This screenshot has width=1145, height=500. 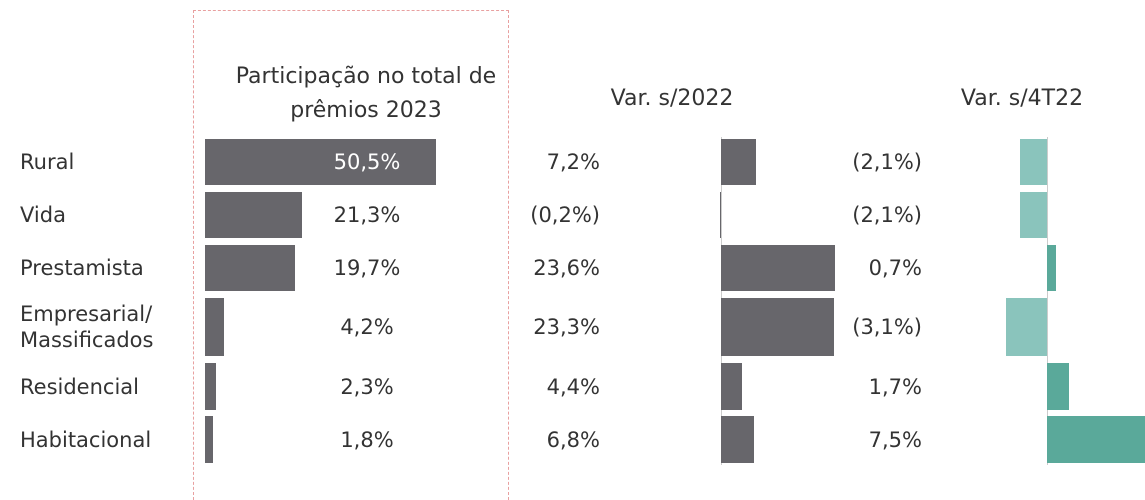 What do you see at coordinates (79, 386) in the screenshot?
I see `row-label: Residencial` at bounding box center [79, 386].